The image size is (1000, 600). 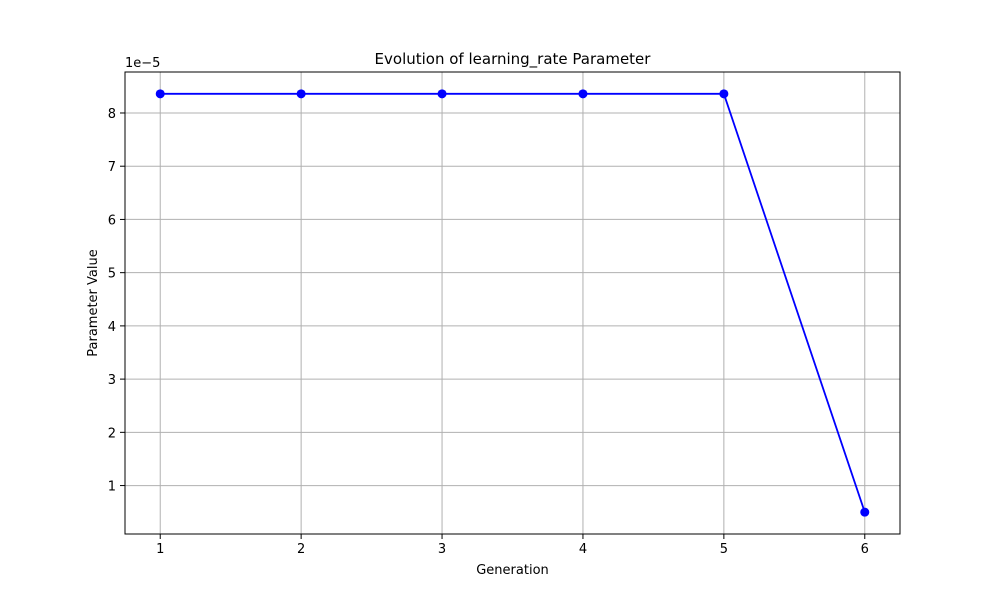 I want to click on x-tick-label: 4, so click(x=583, y=549).